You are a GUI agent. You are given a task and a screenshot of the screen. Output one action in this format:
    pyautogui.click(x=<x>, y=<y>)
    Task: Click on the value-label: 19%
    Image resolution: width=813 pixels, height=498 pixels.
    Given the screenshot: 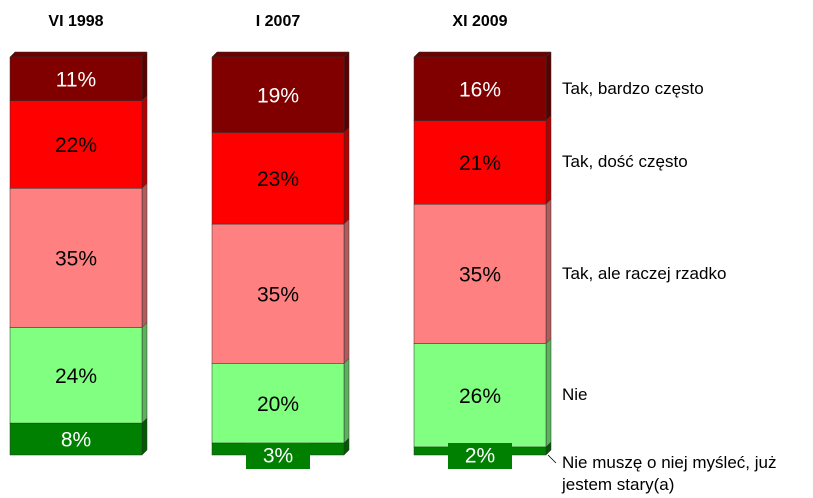 What is the action you would take?
    pyautogui.click(x=278, y=95)
    